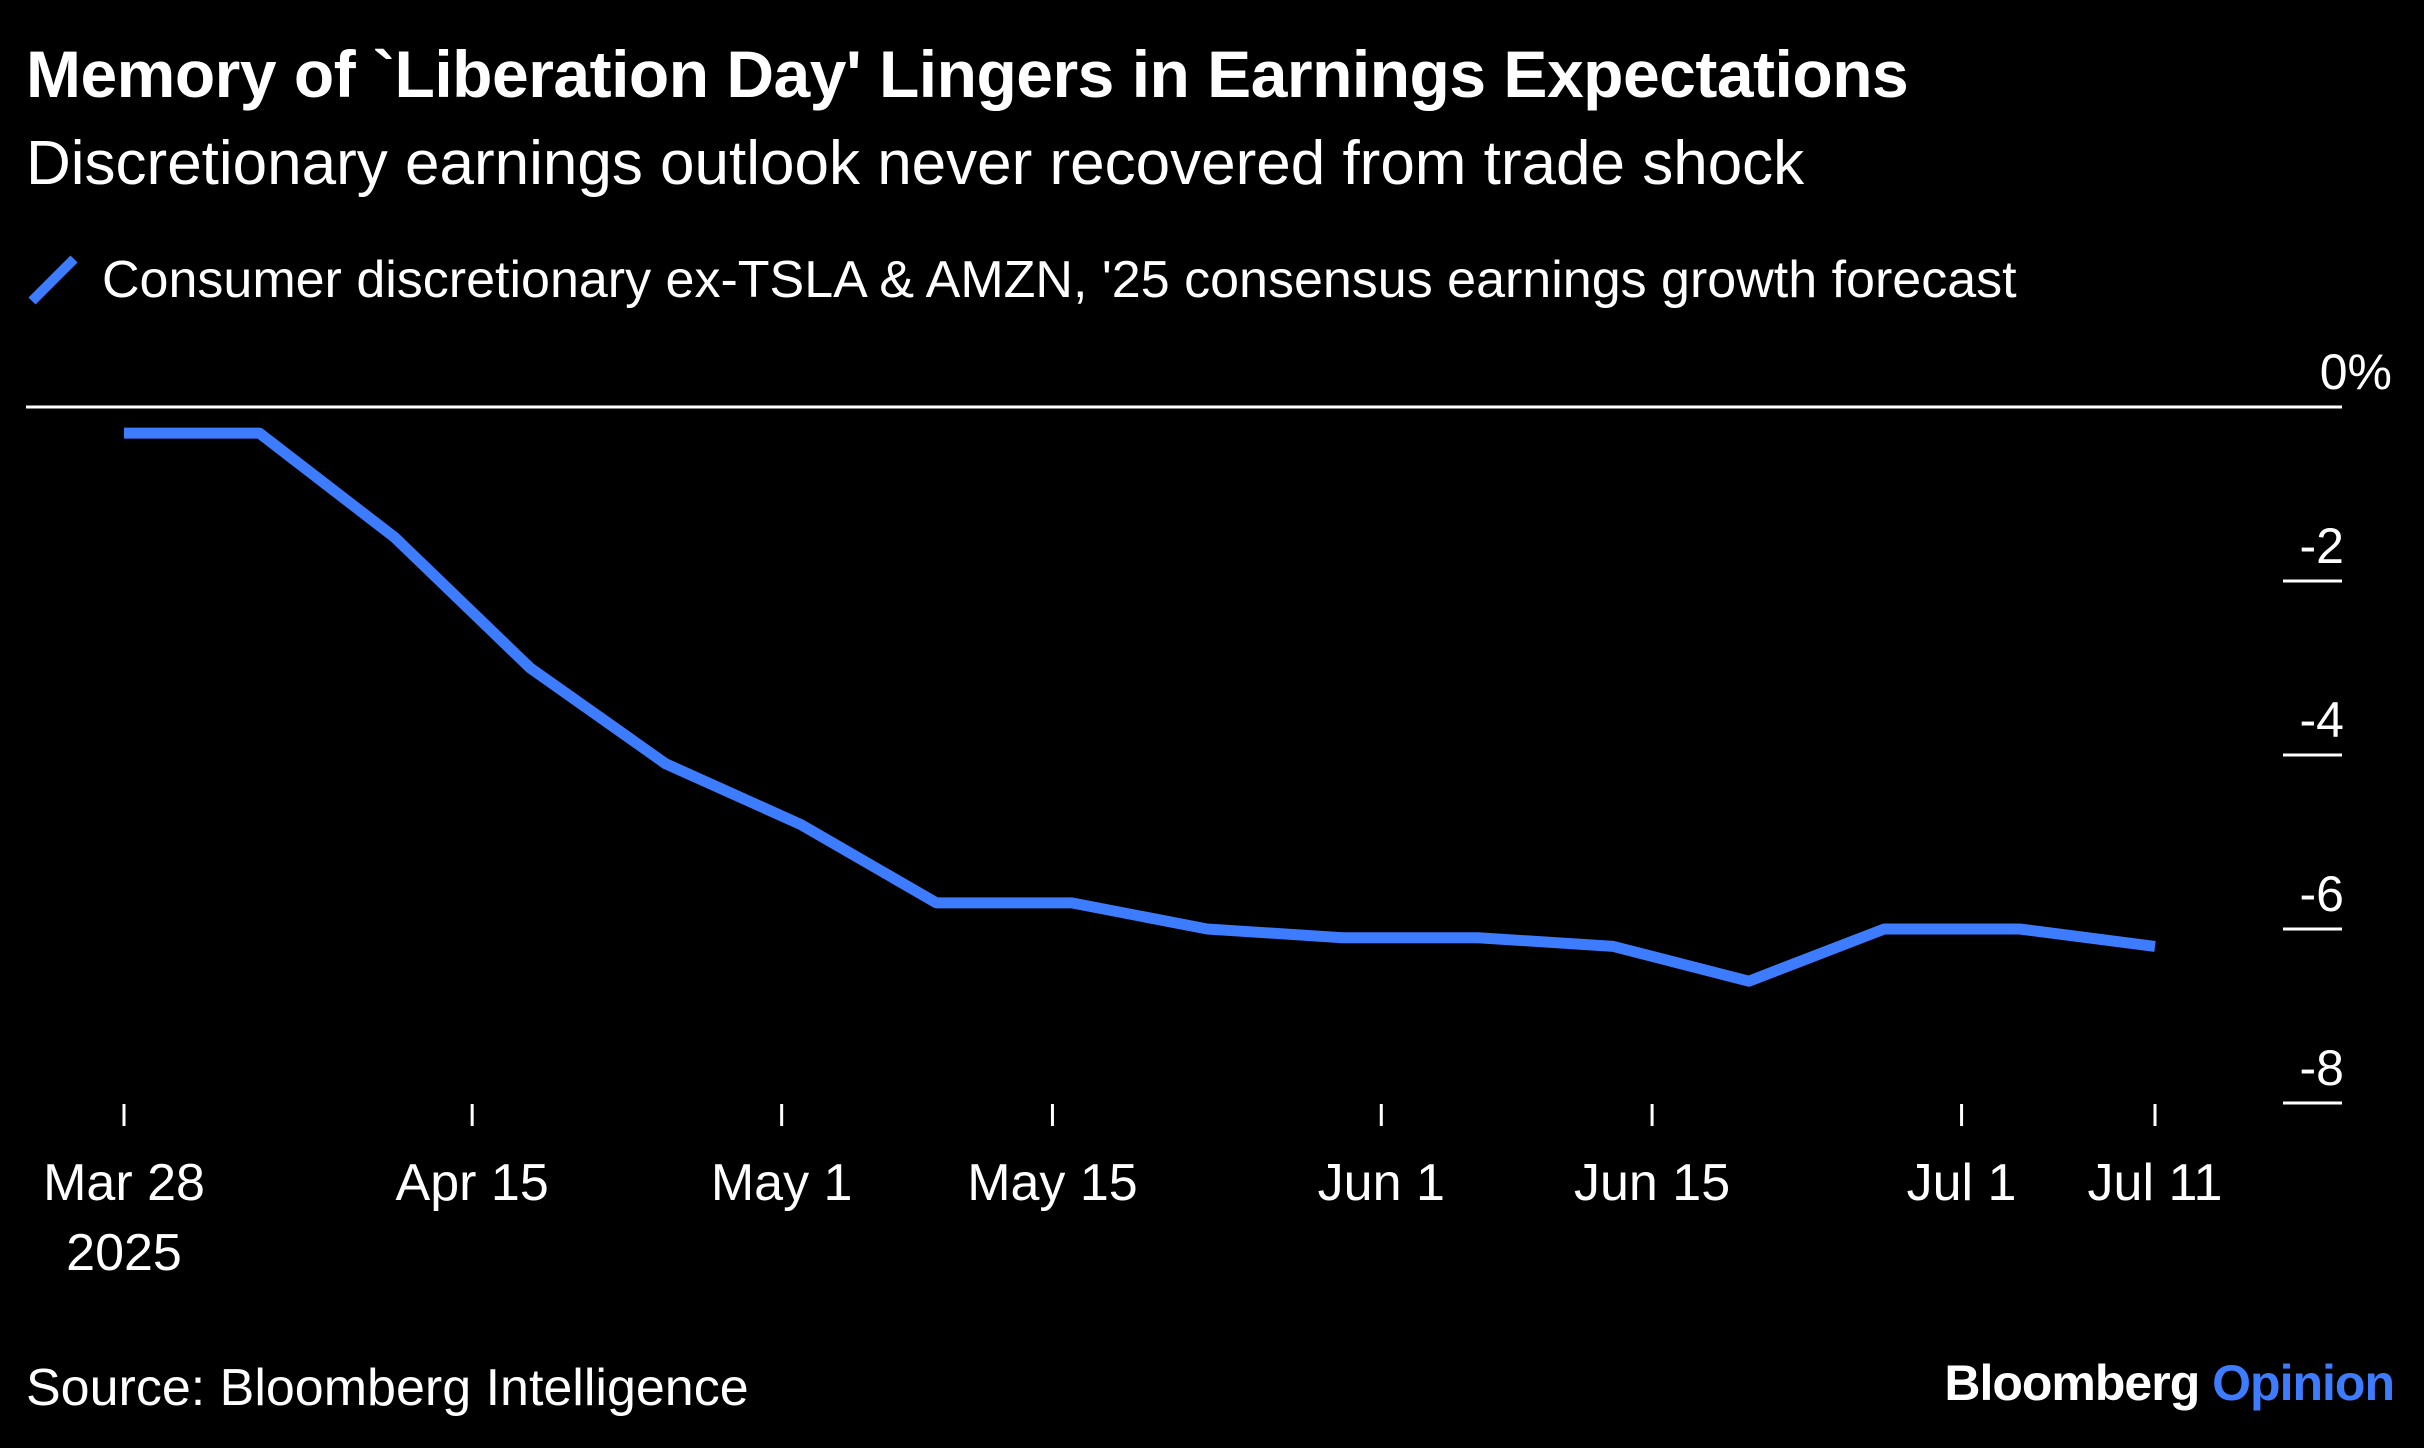 The height and width of the screenshot is (1448, 2424). What do you see at coordinates (472, 1183) in the screenshot?
I see `x-tick-label: Apr 15` at bounding box center [472, 1183].